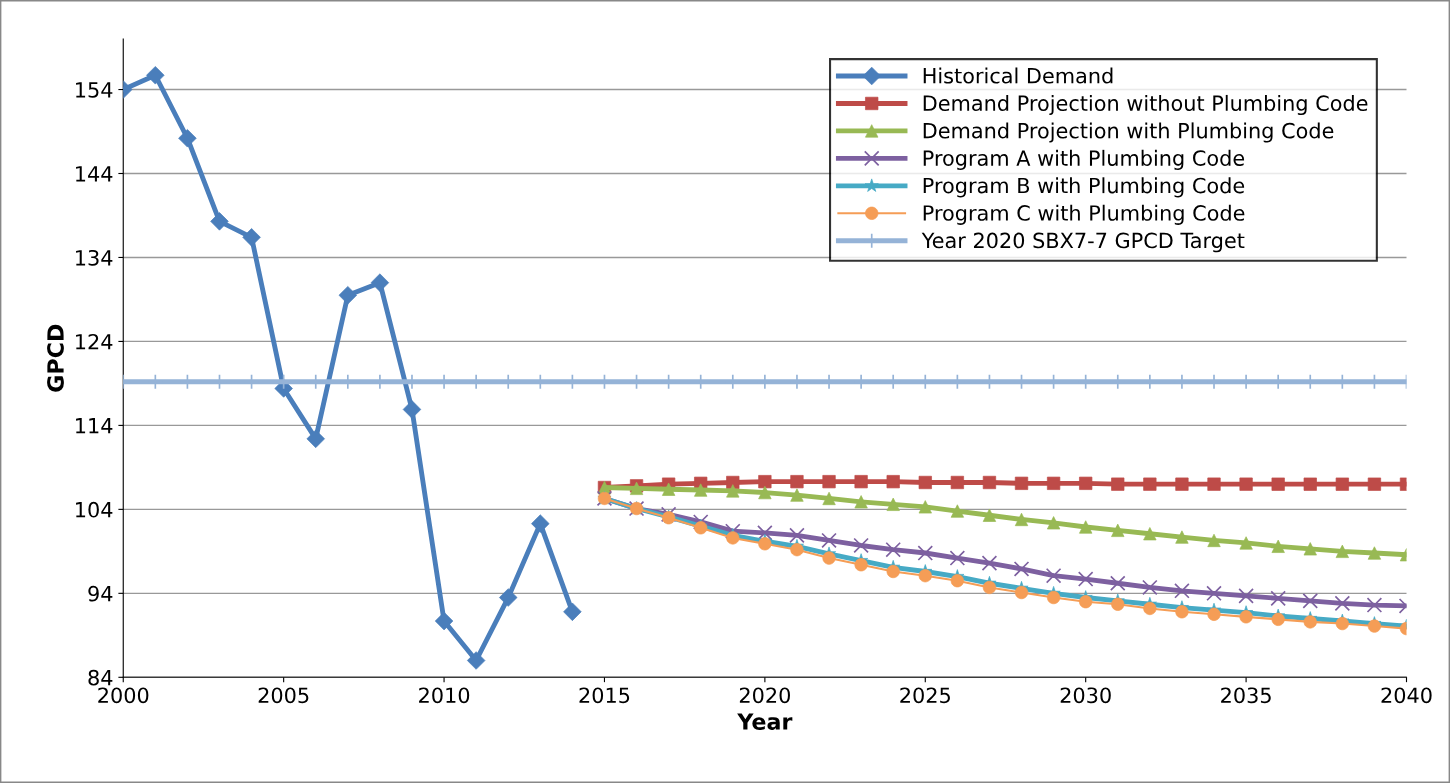 The height and width of the screenshot is (783, 1450). What do you see at coordinates (283, 695) in the screenshot?
I see `x-tick-label: 2005` at bounding box center [283, 695].